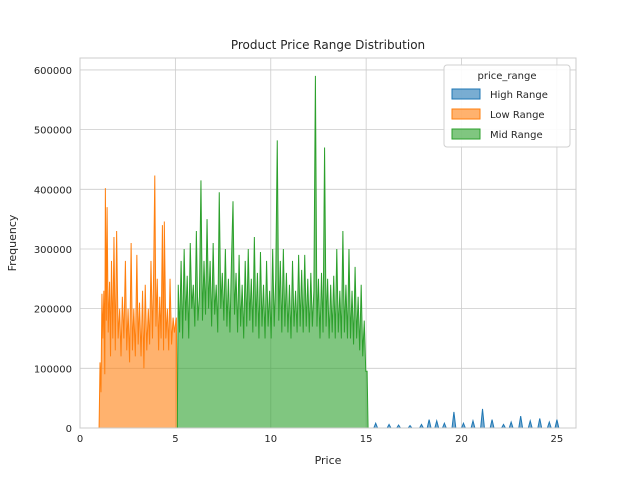 The height and width of the screenshot is (480, 640). Describe the element at coordinates (320, 439) in the screenshot. I see `x-axis-ticks: 0 5 10 15 20 25` at that location.